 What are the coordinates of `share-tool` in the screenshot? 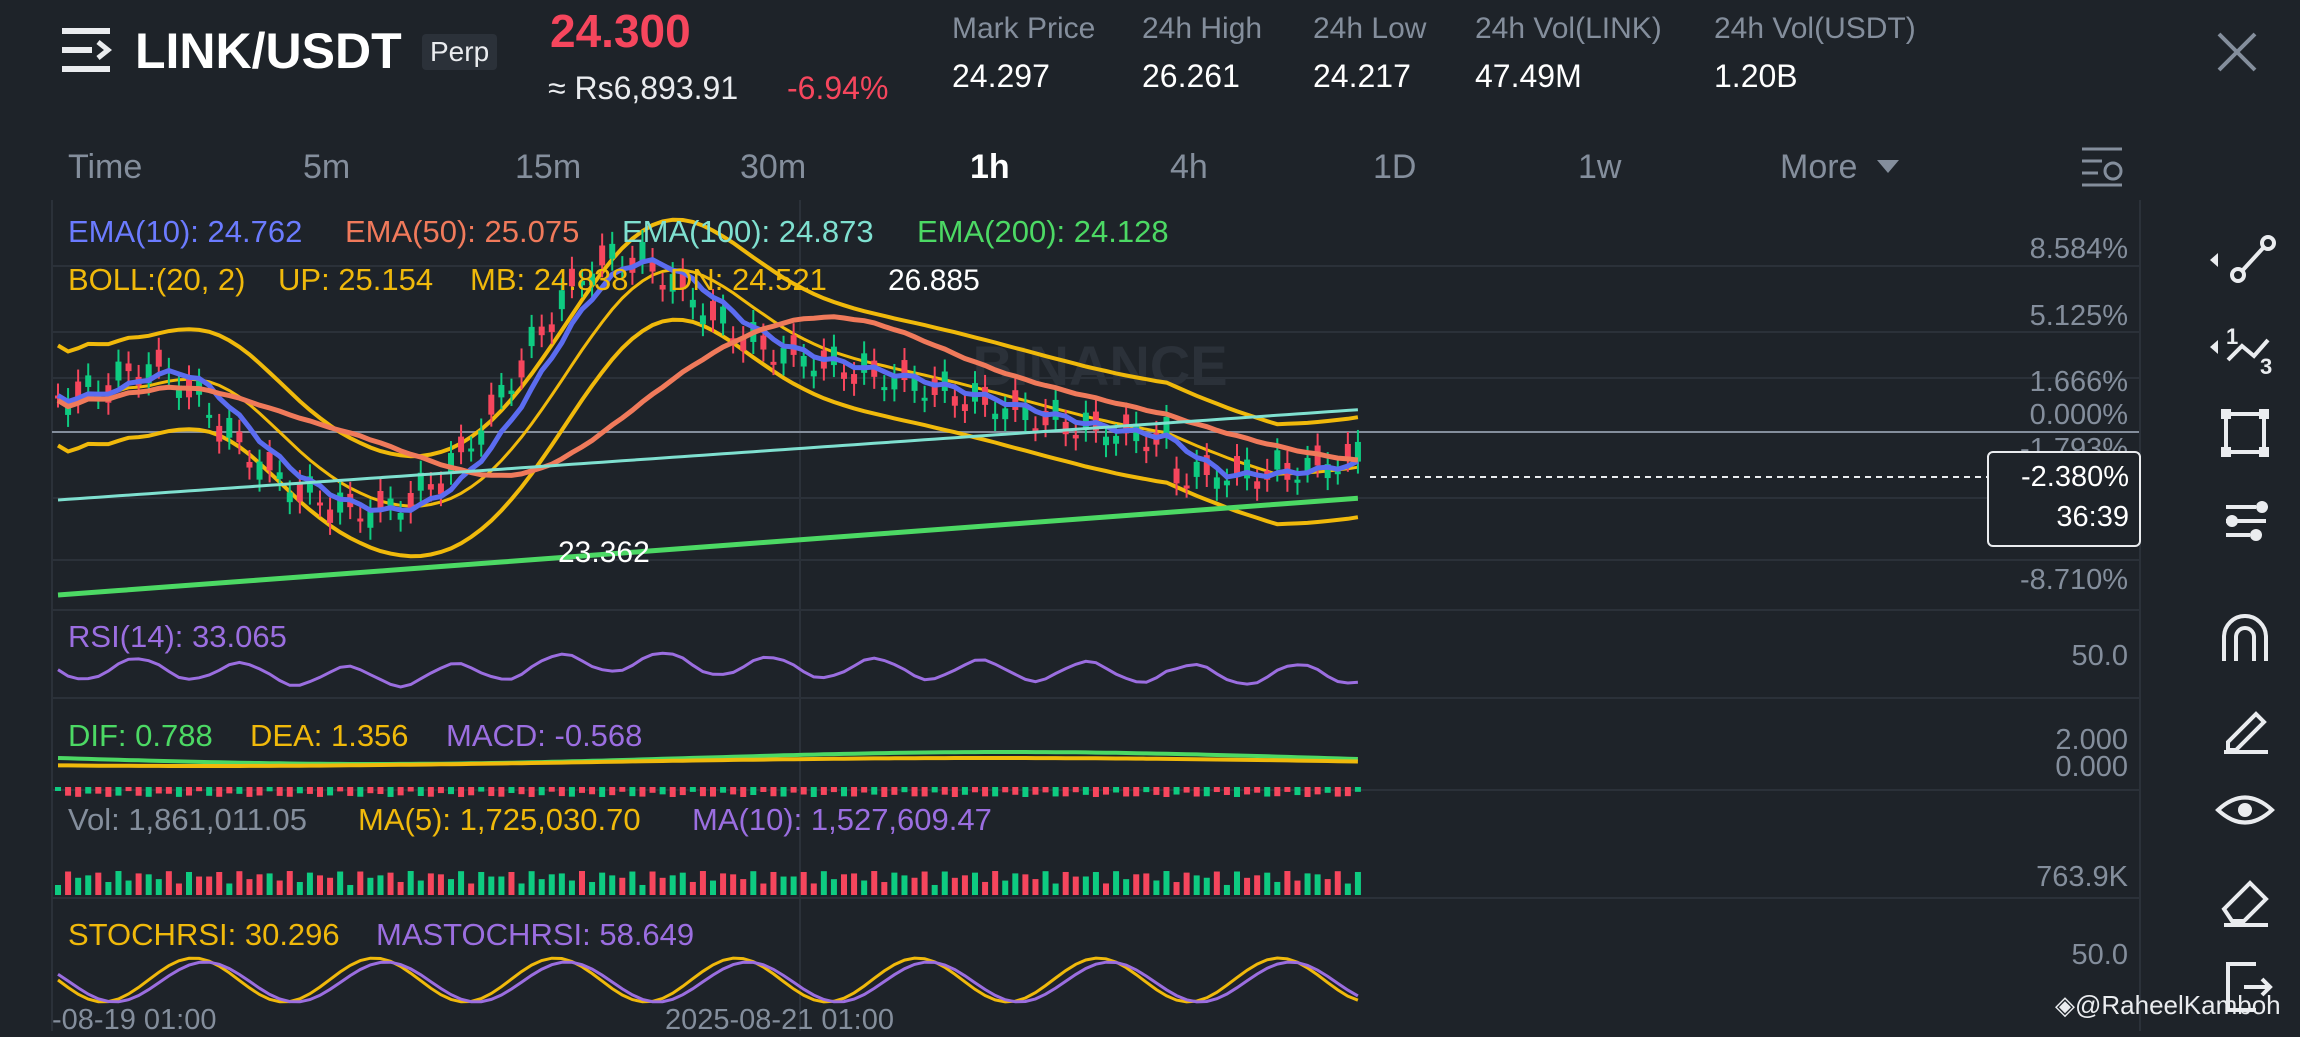 It's located at (2245, 985).